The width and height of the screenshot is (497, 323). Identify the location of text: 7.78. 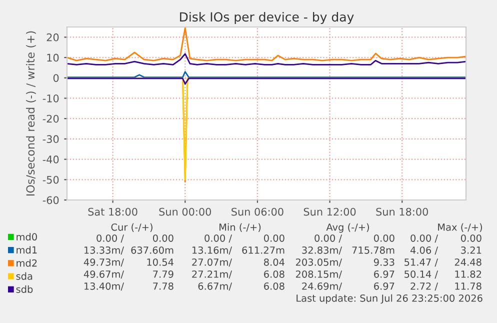
(163, 286).